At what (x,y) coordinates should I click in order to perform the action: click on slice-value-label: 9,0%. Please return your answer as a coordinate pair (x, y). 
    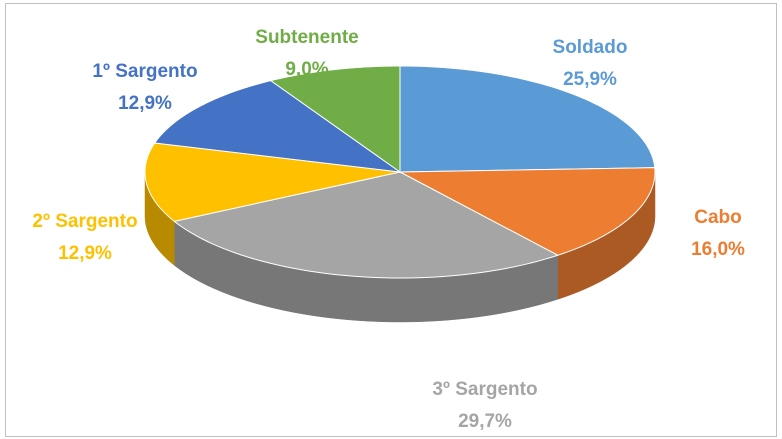
    Looking at the image, I should click on (306, 69).